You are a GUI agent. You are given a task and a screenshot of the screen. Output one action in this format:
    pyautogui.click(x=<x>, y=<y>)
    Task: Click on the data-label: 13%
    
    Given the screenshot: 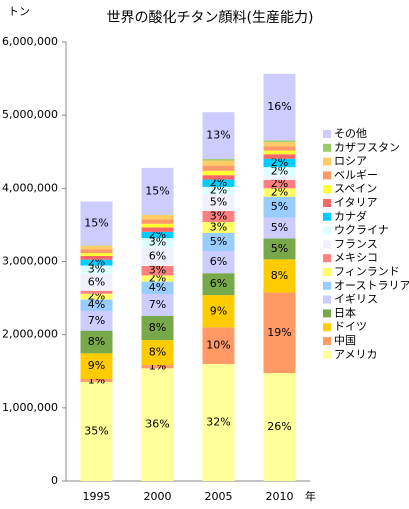 What is the action you would take?
    pyautogui.click(x=218, y=135)
    